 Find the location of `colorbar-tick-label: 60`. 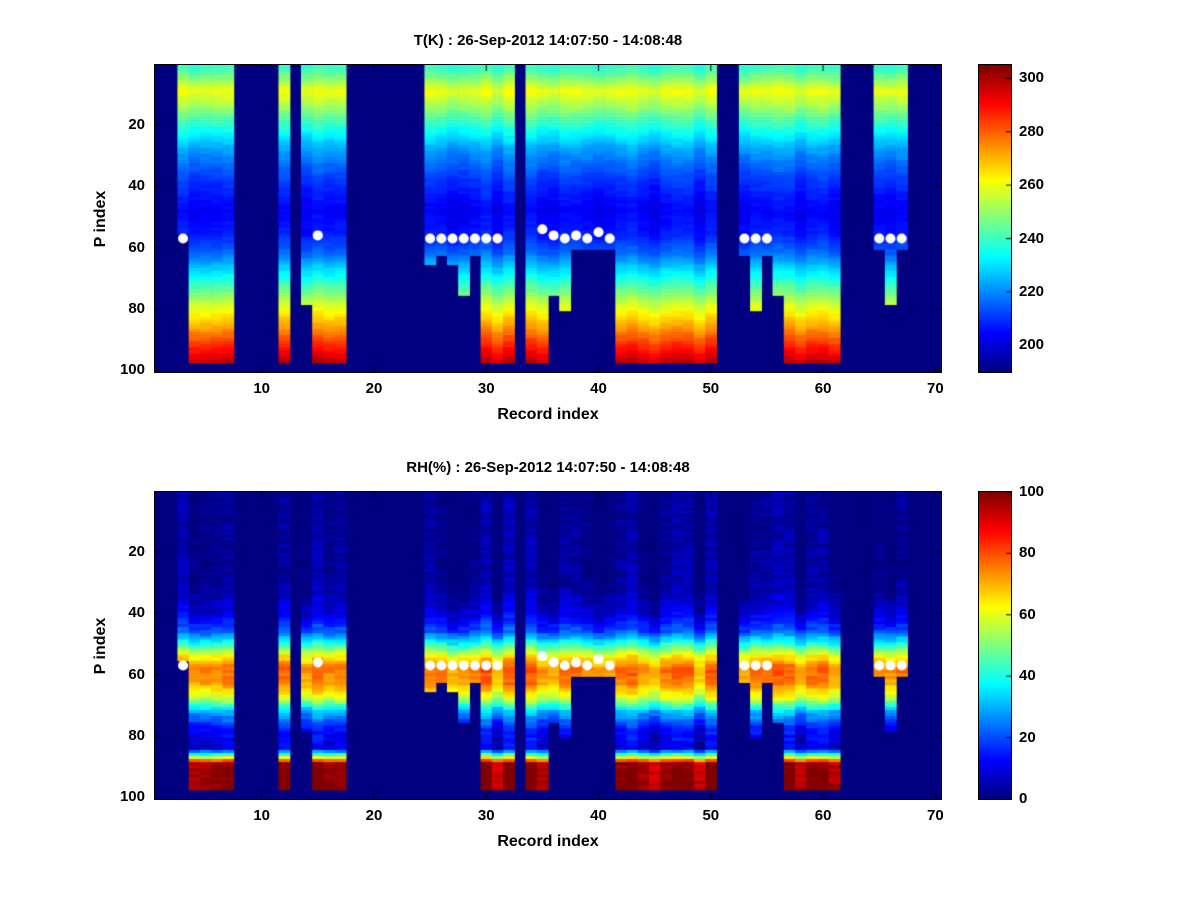

colorbar-tick-label: 60 is located at coordinates (1027, 614).